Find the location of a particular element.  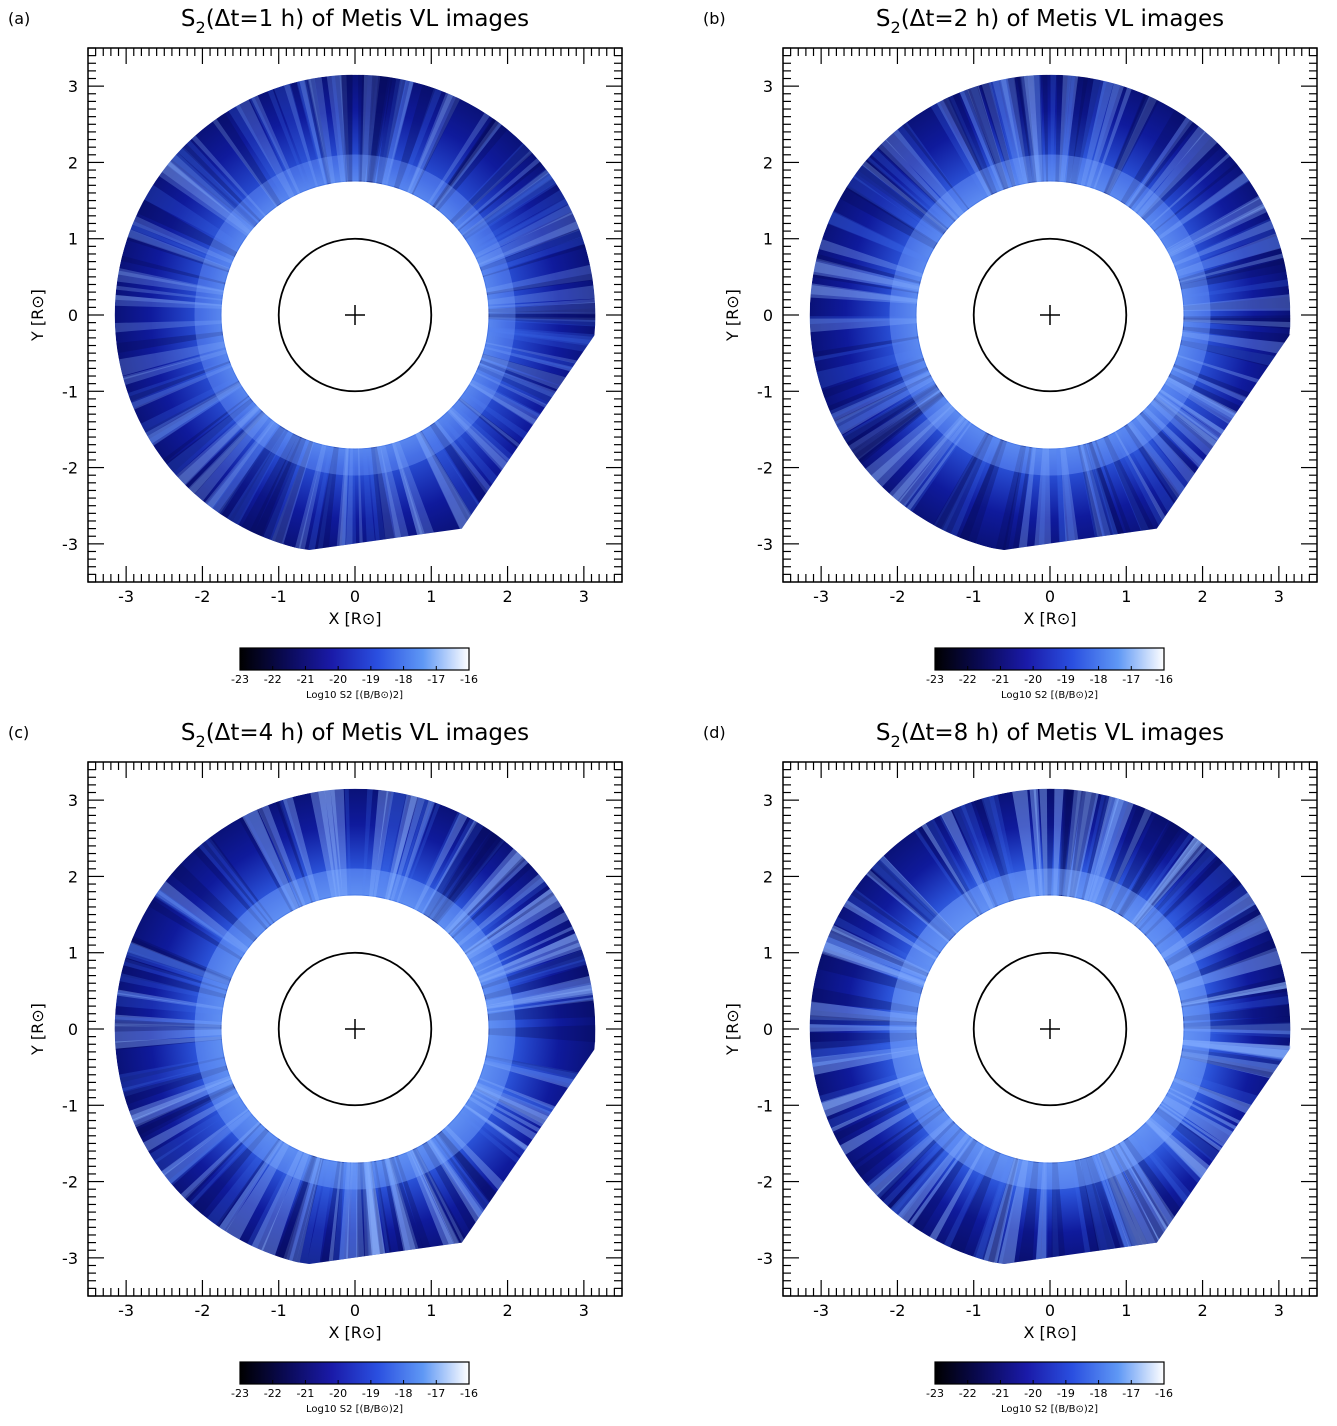

chart-title: S2(Δt=8 h) of Metis VL images is located at coordinates (1050, 735).